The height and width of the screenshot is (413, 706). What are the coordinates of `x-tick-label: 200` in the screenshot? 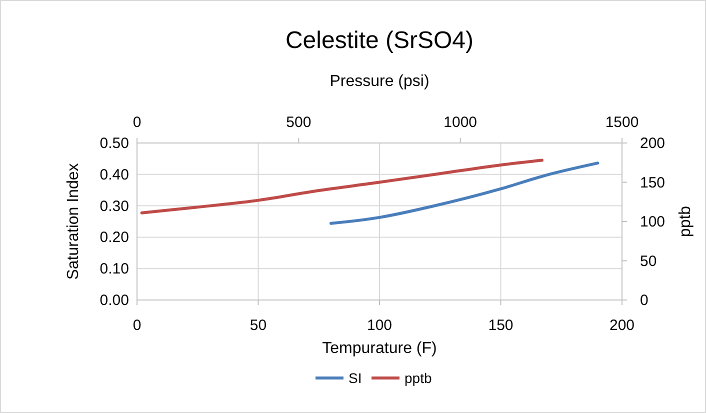 It's located at (622, 325).